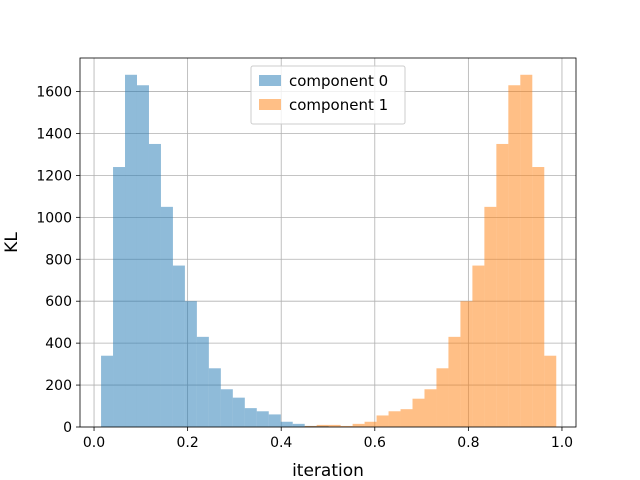 This screenshot has width=640, height=480. What do you see at coordinates (468, 443) in the screenshot?
I see `x-tick-label-4: 0.8` at bounding box center [468, 443].